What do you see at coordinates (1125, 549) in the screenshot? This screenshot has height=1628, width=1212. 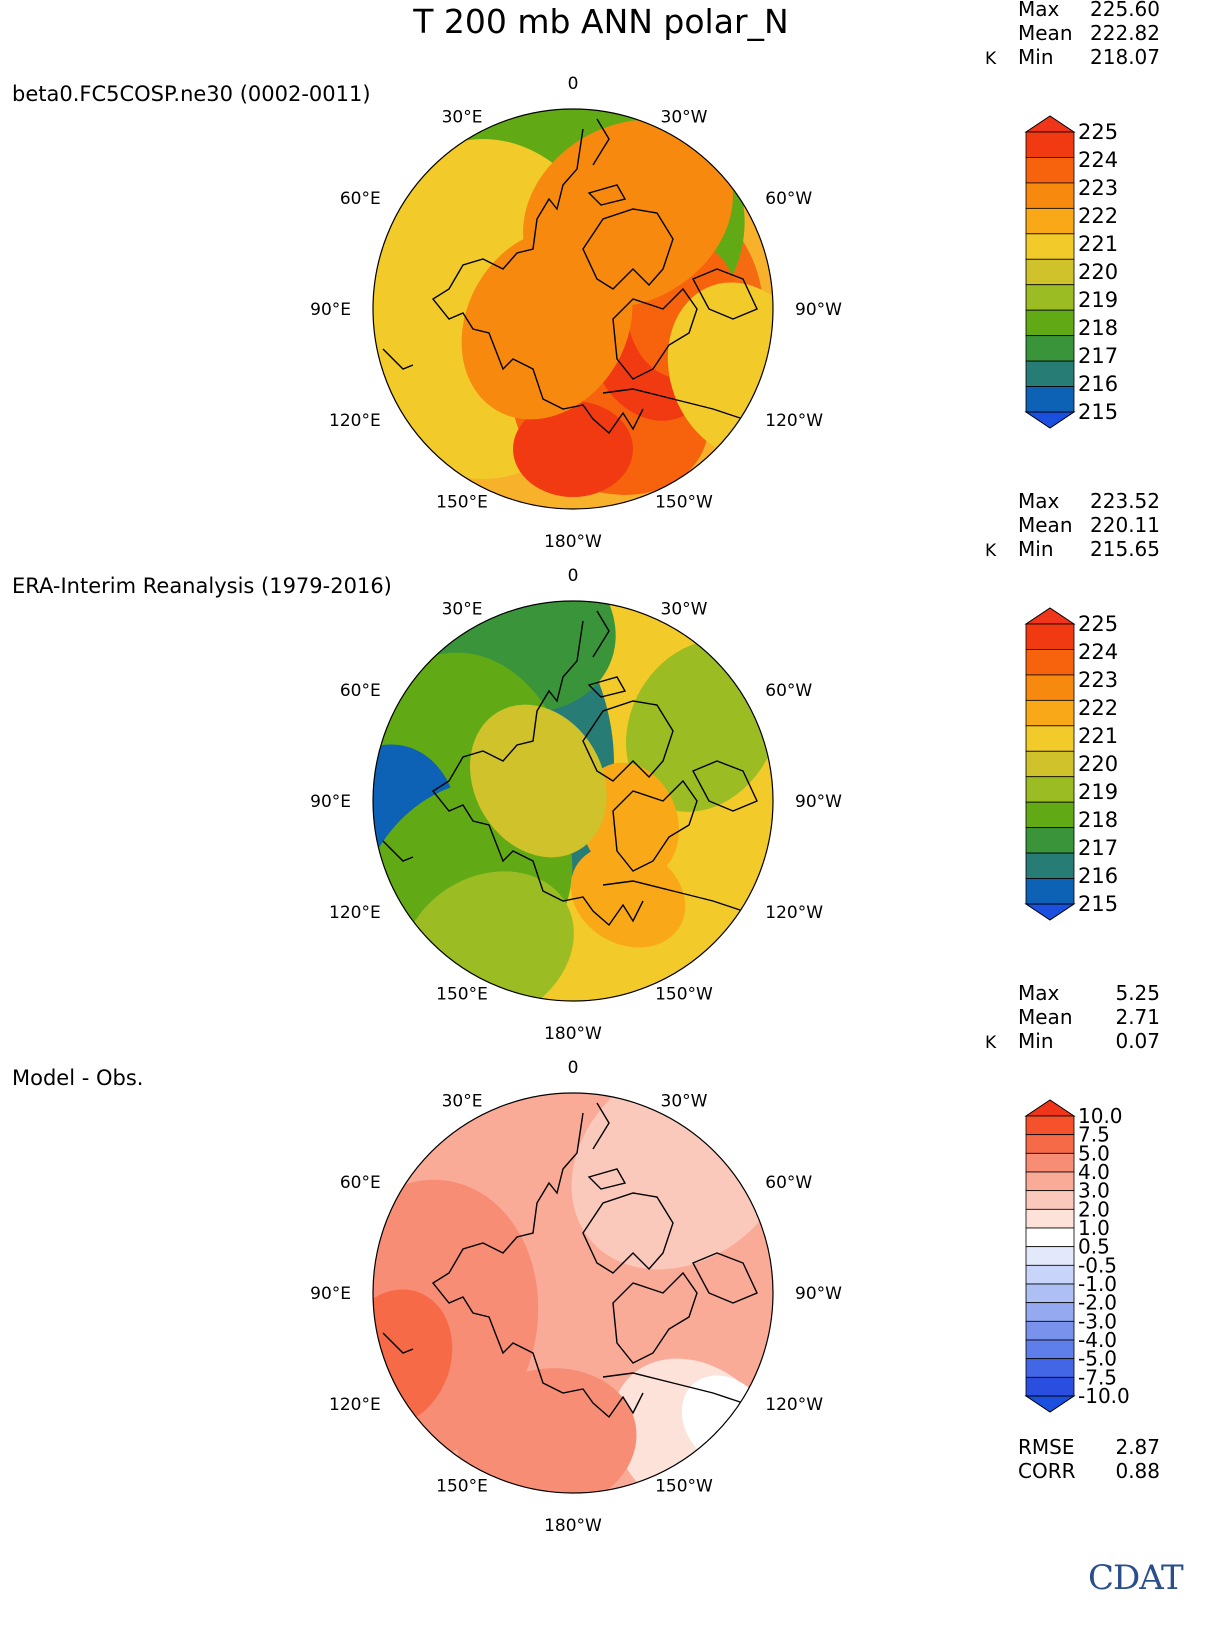 I see `stat-min-value: 215.65` at bounding box center [1125, 549].